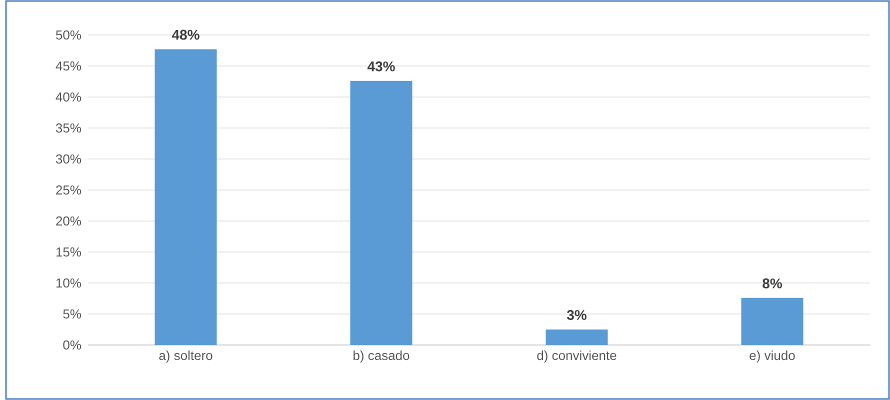 The image size is (890, 400). Describe the element at coordinates (69, 66) in the screenshot. I see `y-tick-label: 45%` at that location.